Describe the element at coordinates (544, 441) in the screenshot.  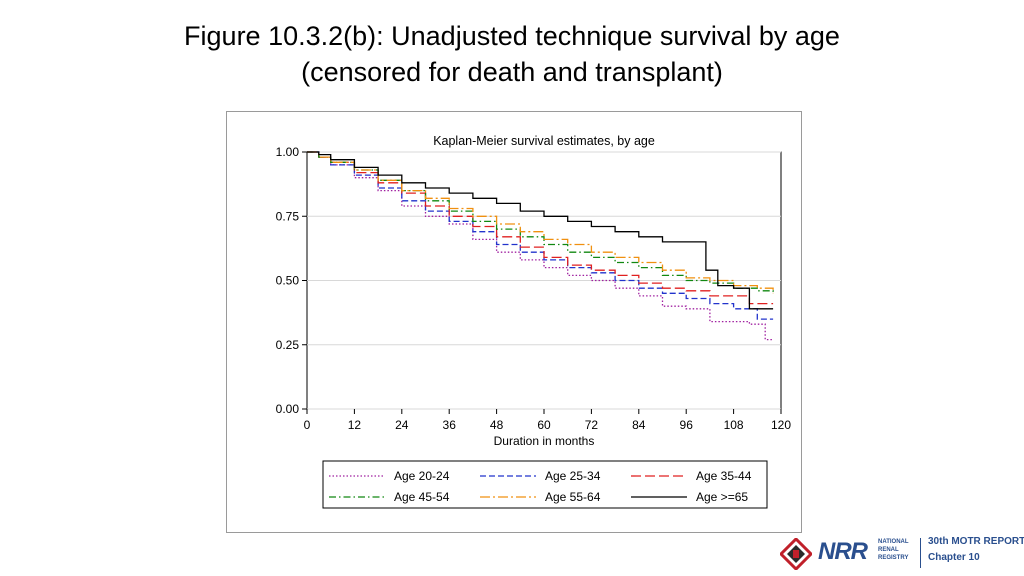
I see `x-axis-label: Duration in months` at that location.